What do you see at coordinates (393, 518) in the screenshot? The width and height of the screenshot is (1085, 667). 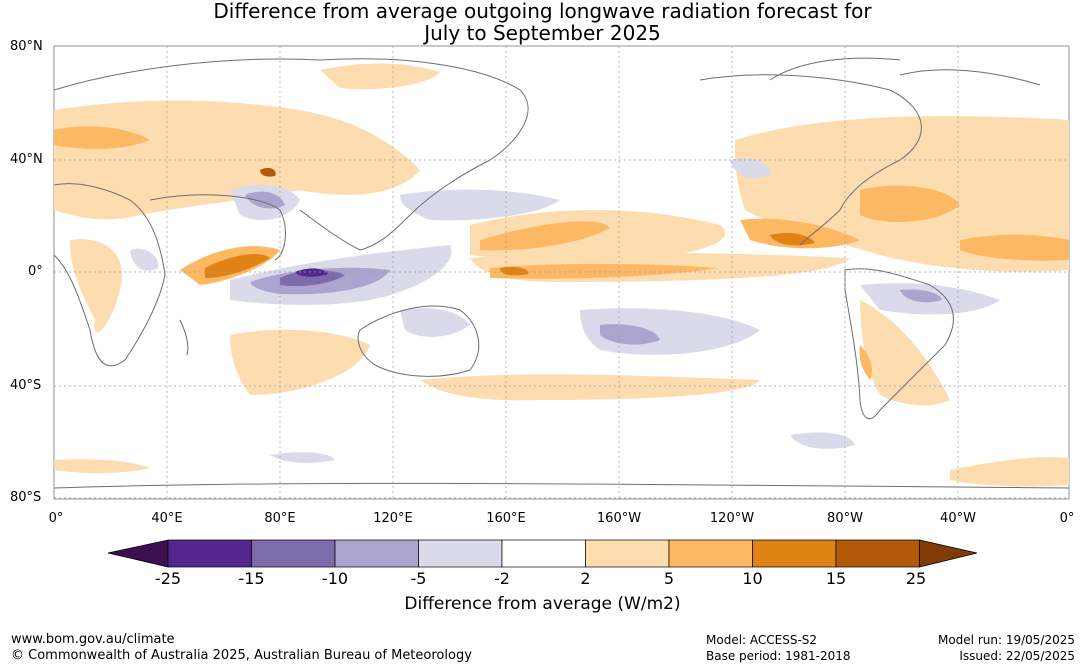 I see `lon-label: 120°E` at bounding box center [393, 518].